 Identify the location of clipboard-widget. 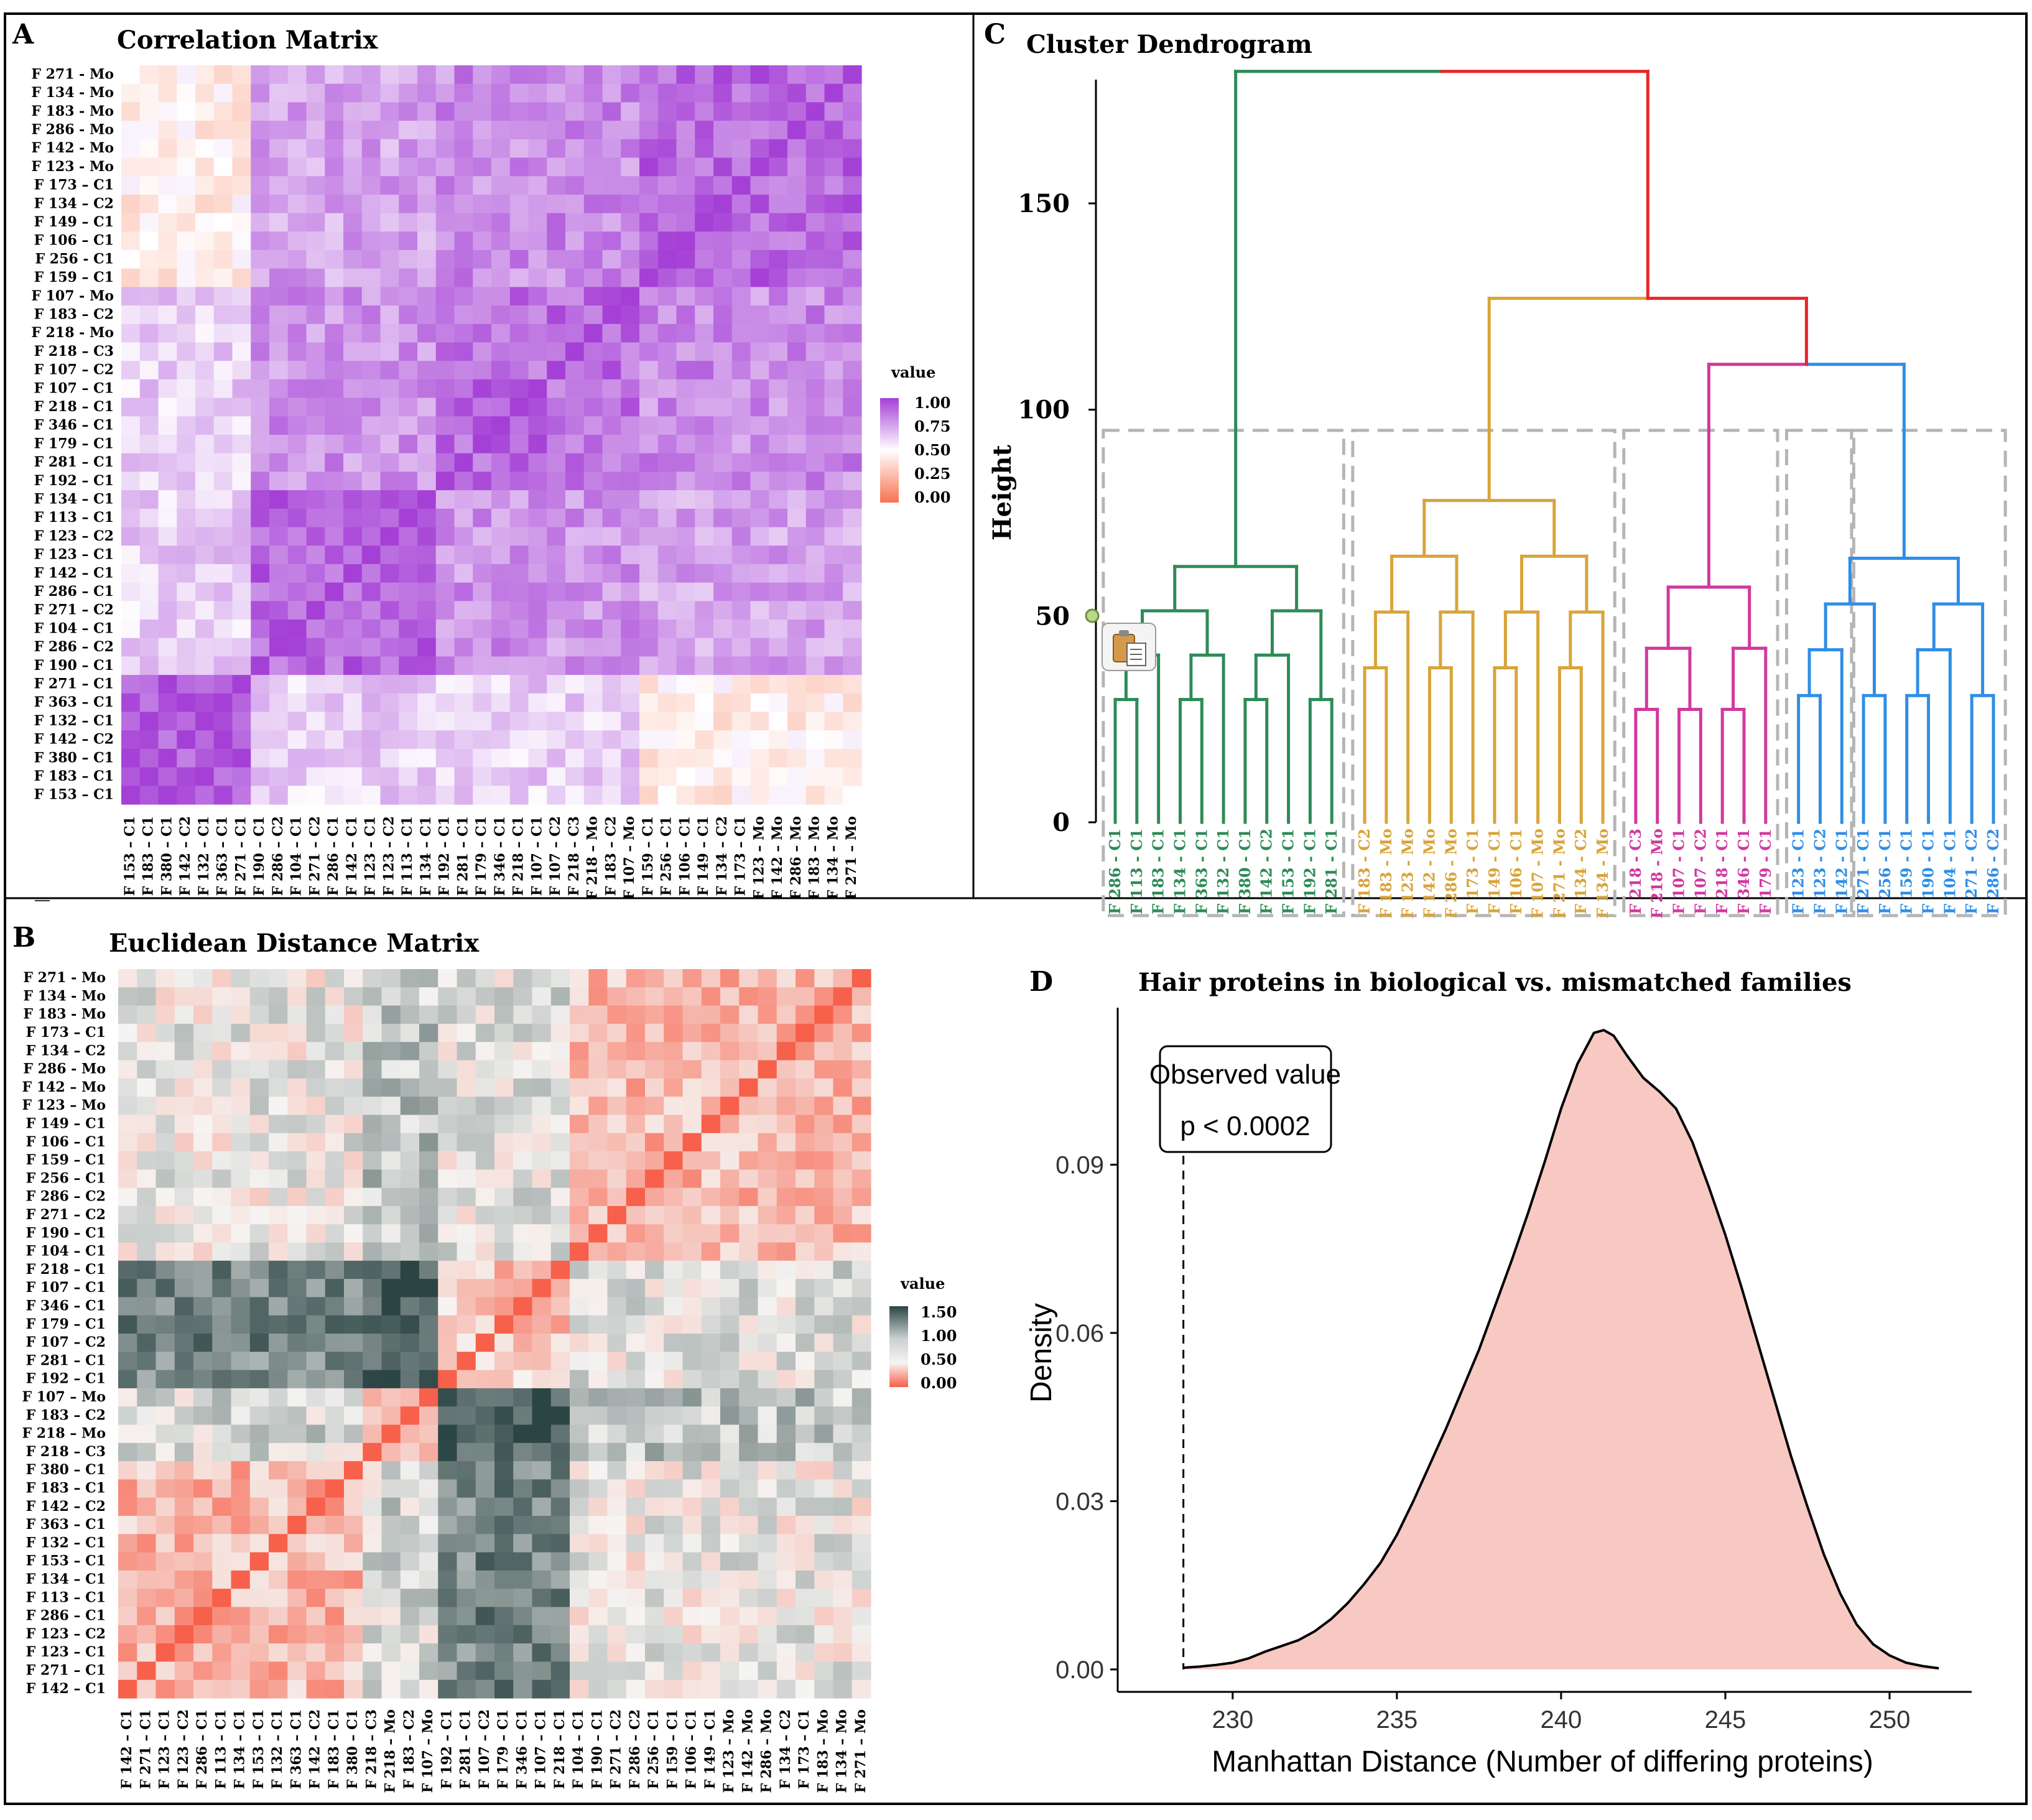
(1120, 640).